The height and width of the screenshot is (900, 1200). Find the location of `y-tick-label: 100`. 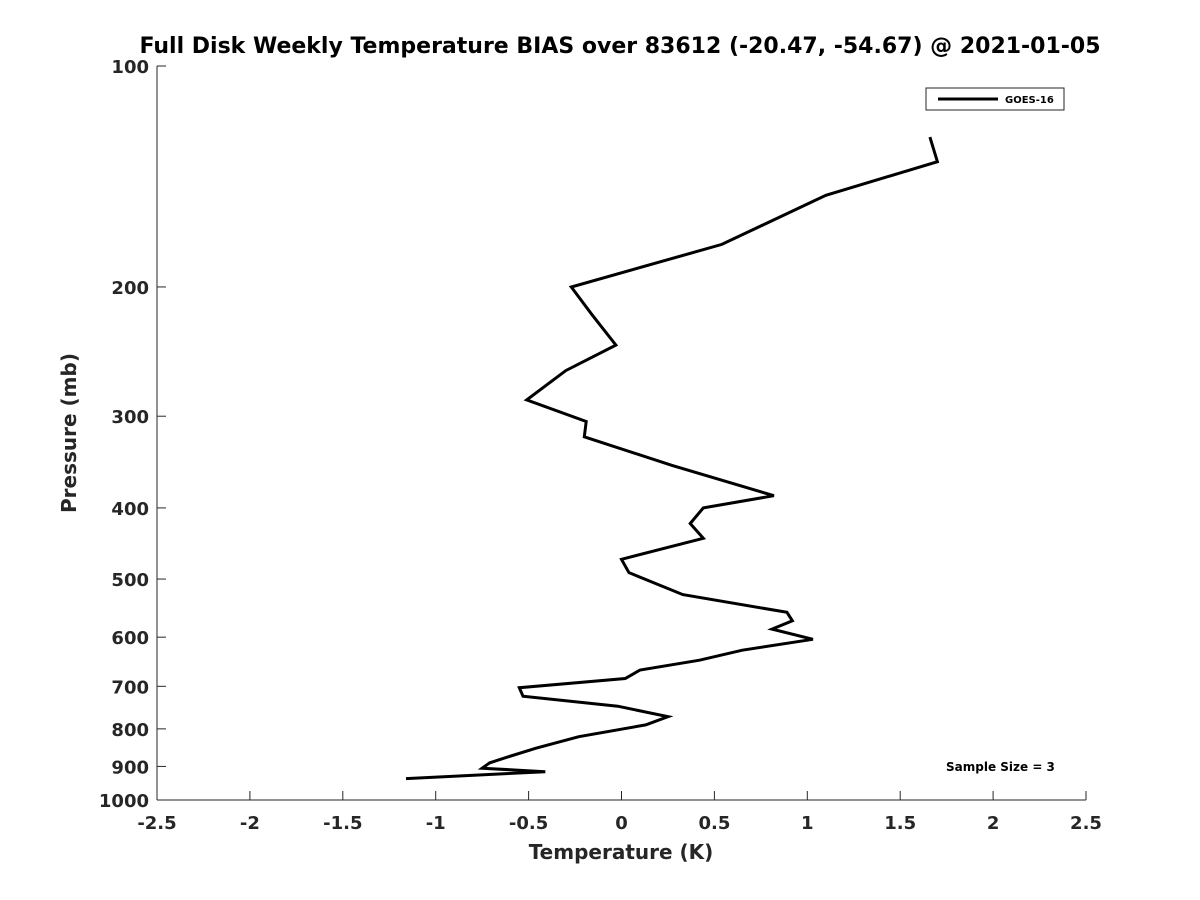

y-tick-label: 100 is located at coordinates (130, 67).